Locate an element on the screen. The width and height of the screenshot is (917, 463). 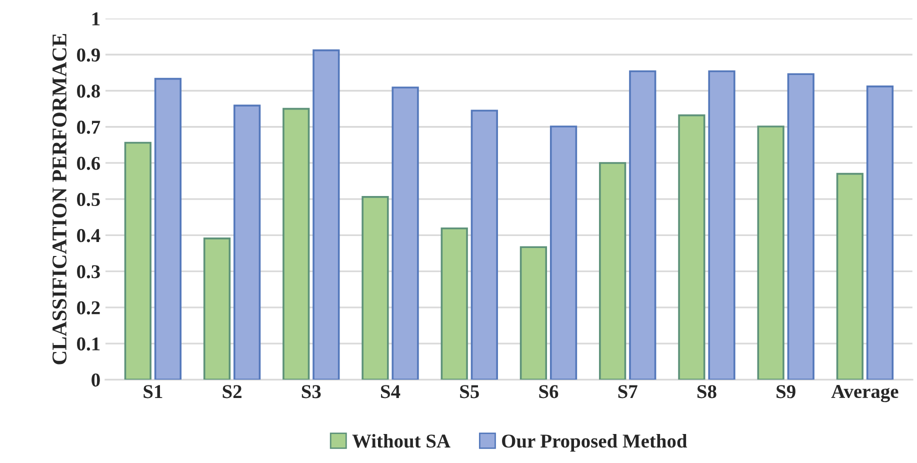
x-tick-label: S2 is located at coordinates (232, 391).